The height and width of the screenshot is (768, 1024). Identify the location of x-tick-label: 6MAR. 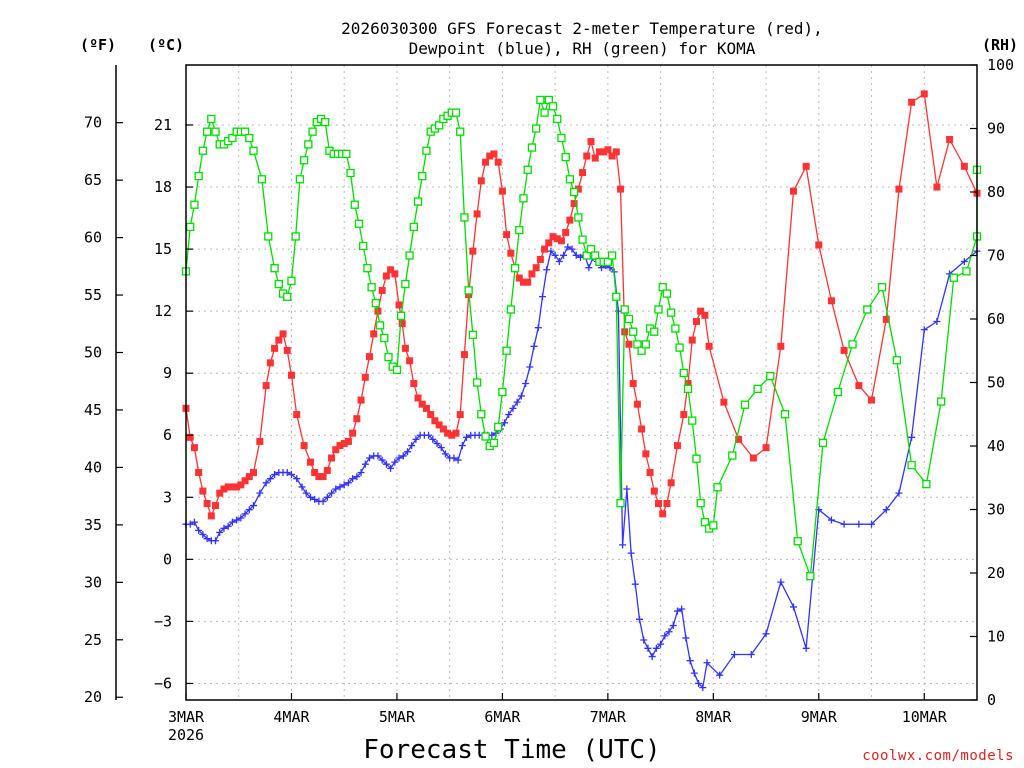
(502, 717).